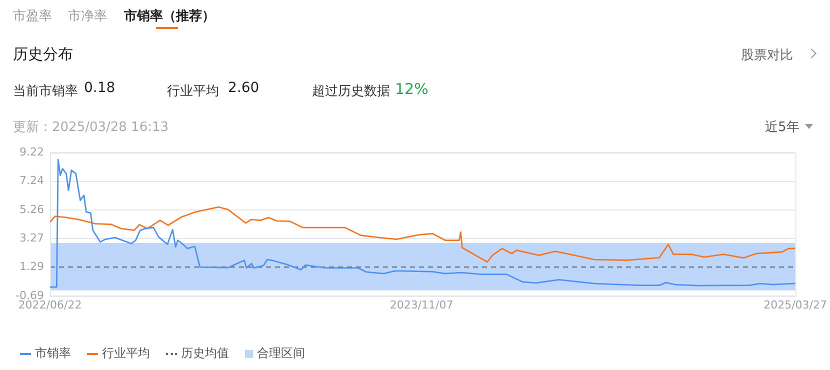 The width and height of the screenshot is (830, 370). What do you see at coordinates (126, 353) in the screenshot?
I see `legend-label: 行业平均` at bounding box center [126, 353].